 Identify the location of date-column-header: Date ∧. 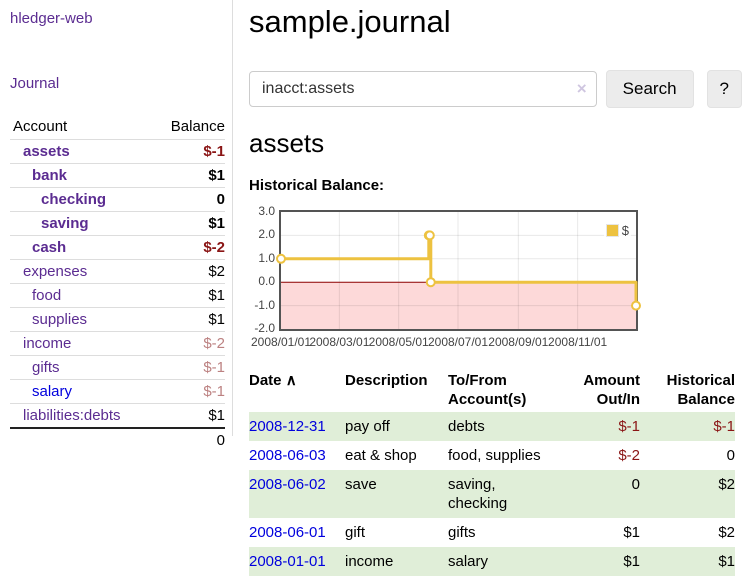
(273, 380).